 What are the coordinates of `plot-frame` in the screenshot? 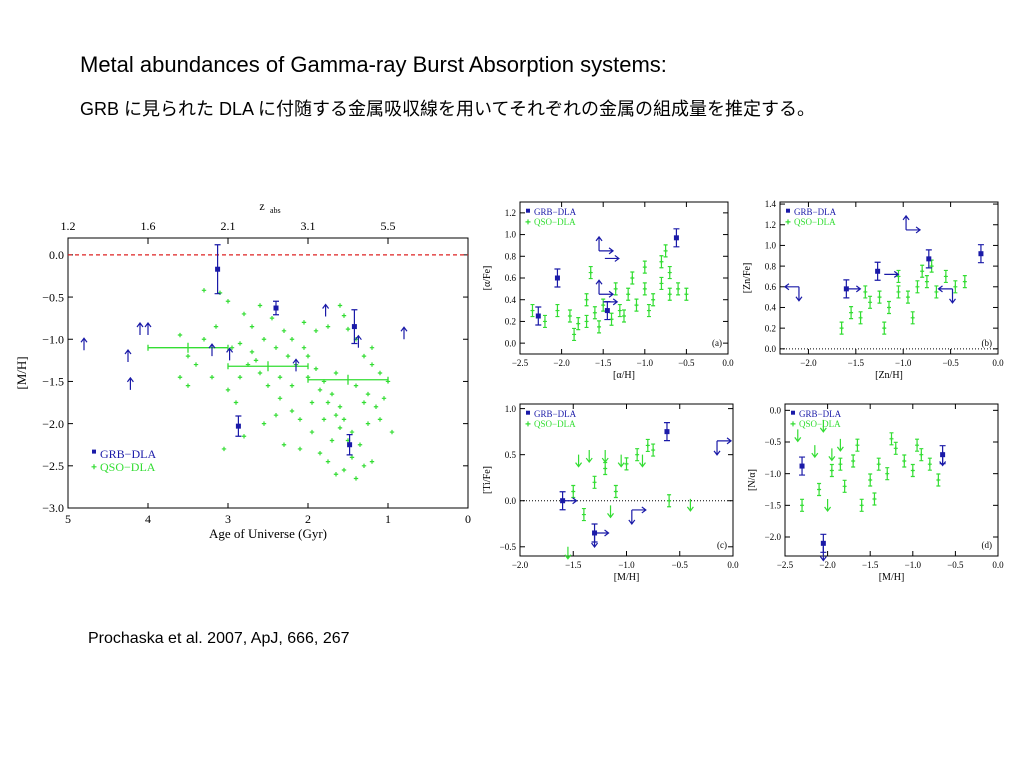 It's located at (889, 278).